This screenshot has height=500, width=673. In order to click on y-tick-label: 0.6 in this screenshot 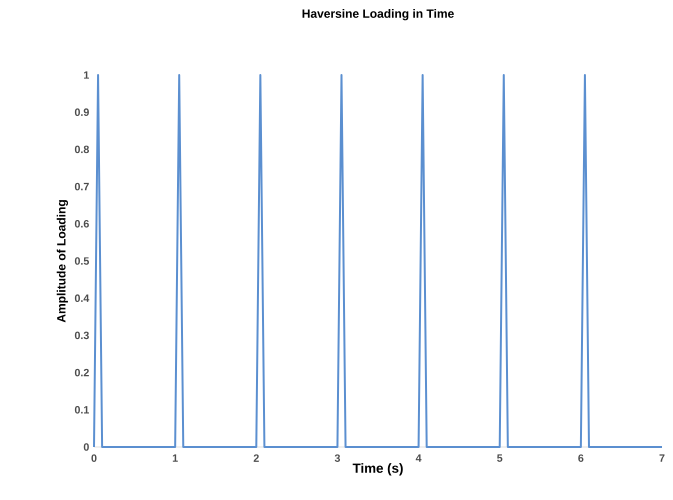, I will do `click(81, 224)`.